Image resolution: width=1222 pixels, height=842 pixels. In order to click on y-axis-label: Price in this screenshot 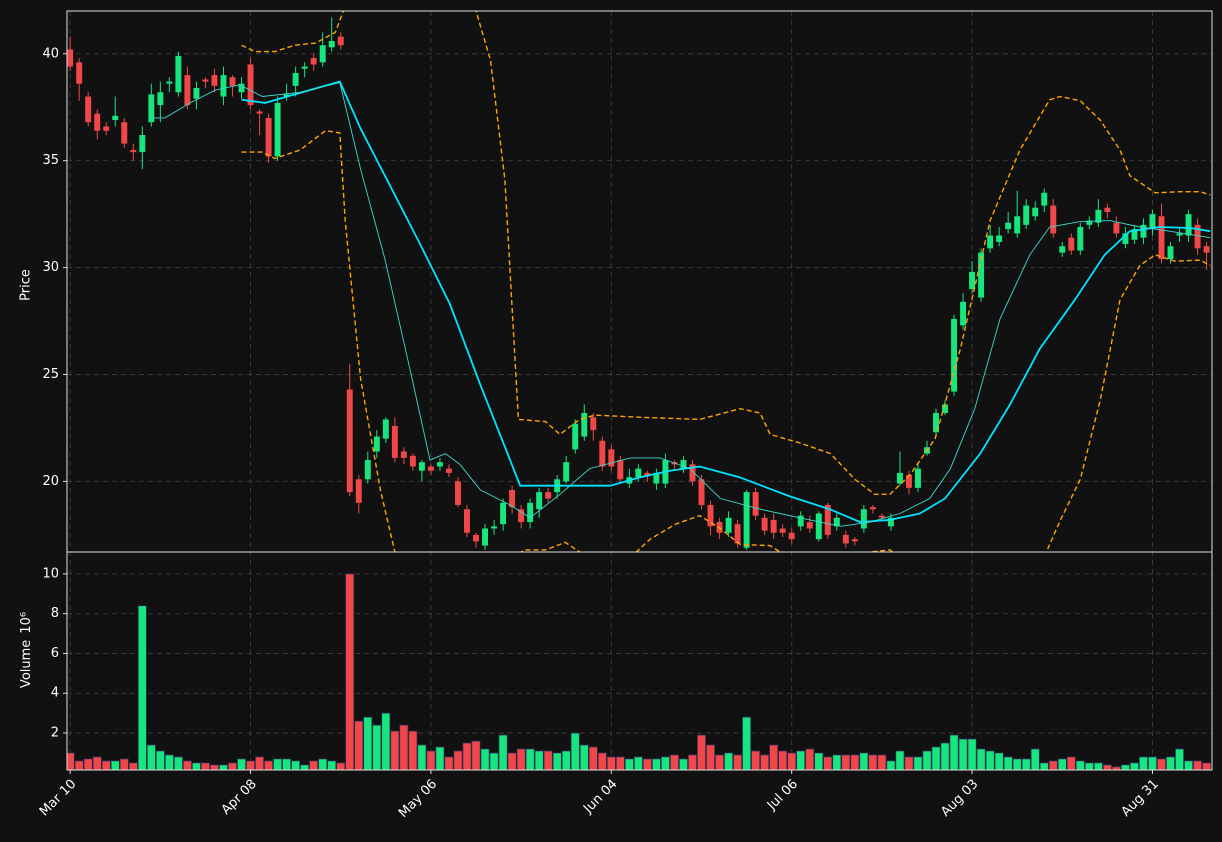, I will do `click(26, 285)`.